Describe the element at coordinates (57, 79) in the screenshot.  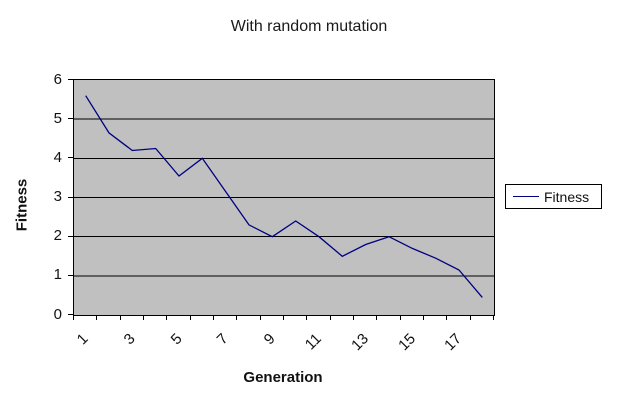
I see `y-tick-label: 6` at that location.